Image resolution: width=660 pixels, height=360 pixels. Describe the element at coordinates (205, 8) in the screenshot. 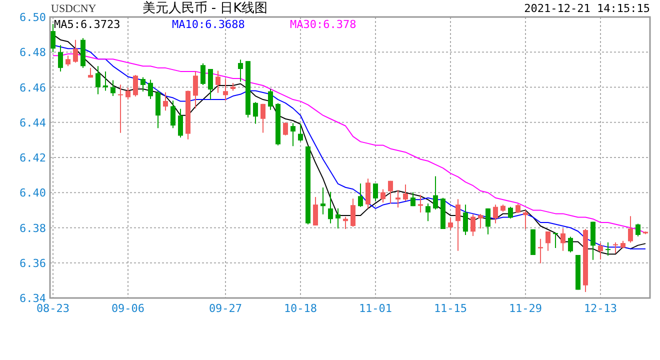

I see `chart-title: 美元人民币 - 日K线图` at that location.